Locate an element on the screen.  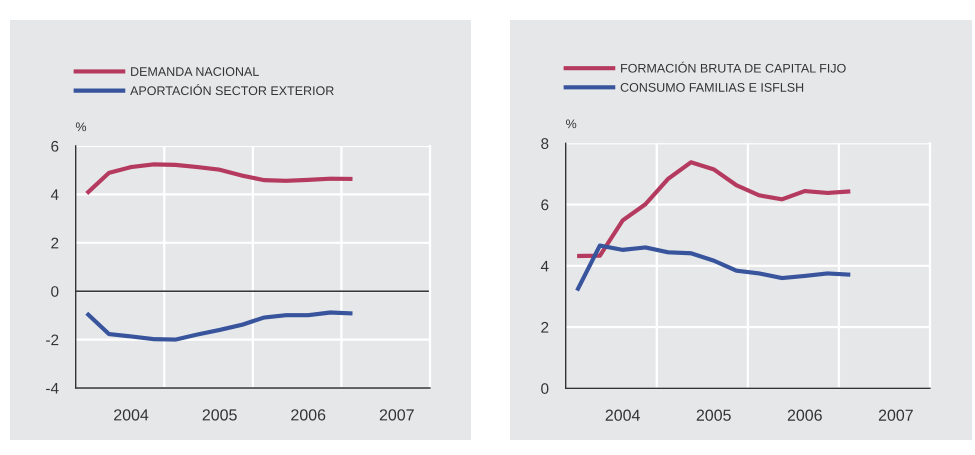
y-tick-label: 8 is located at coordinates (544, 143).